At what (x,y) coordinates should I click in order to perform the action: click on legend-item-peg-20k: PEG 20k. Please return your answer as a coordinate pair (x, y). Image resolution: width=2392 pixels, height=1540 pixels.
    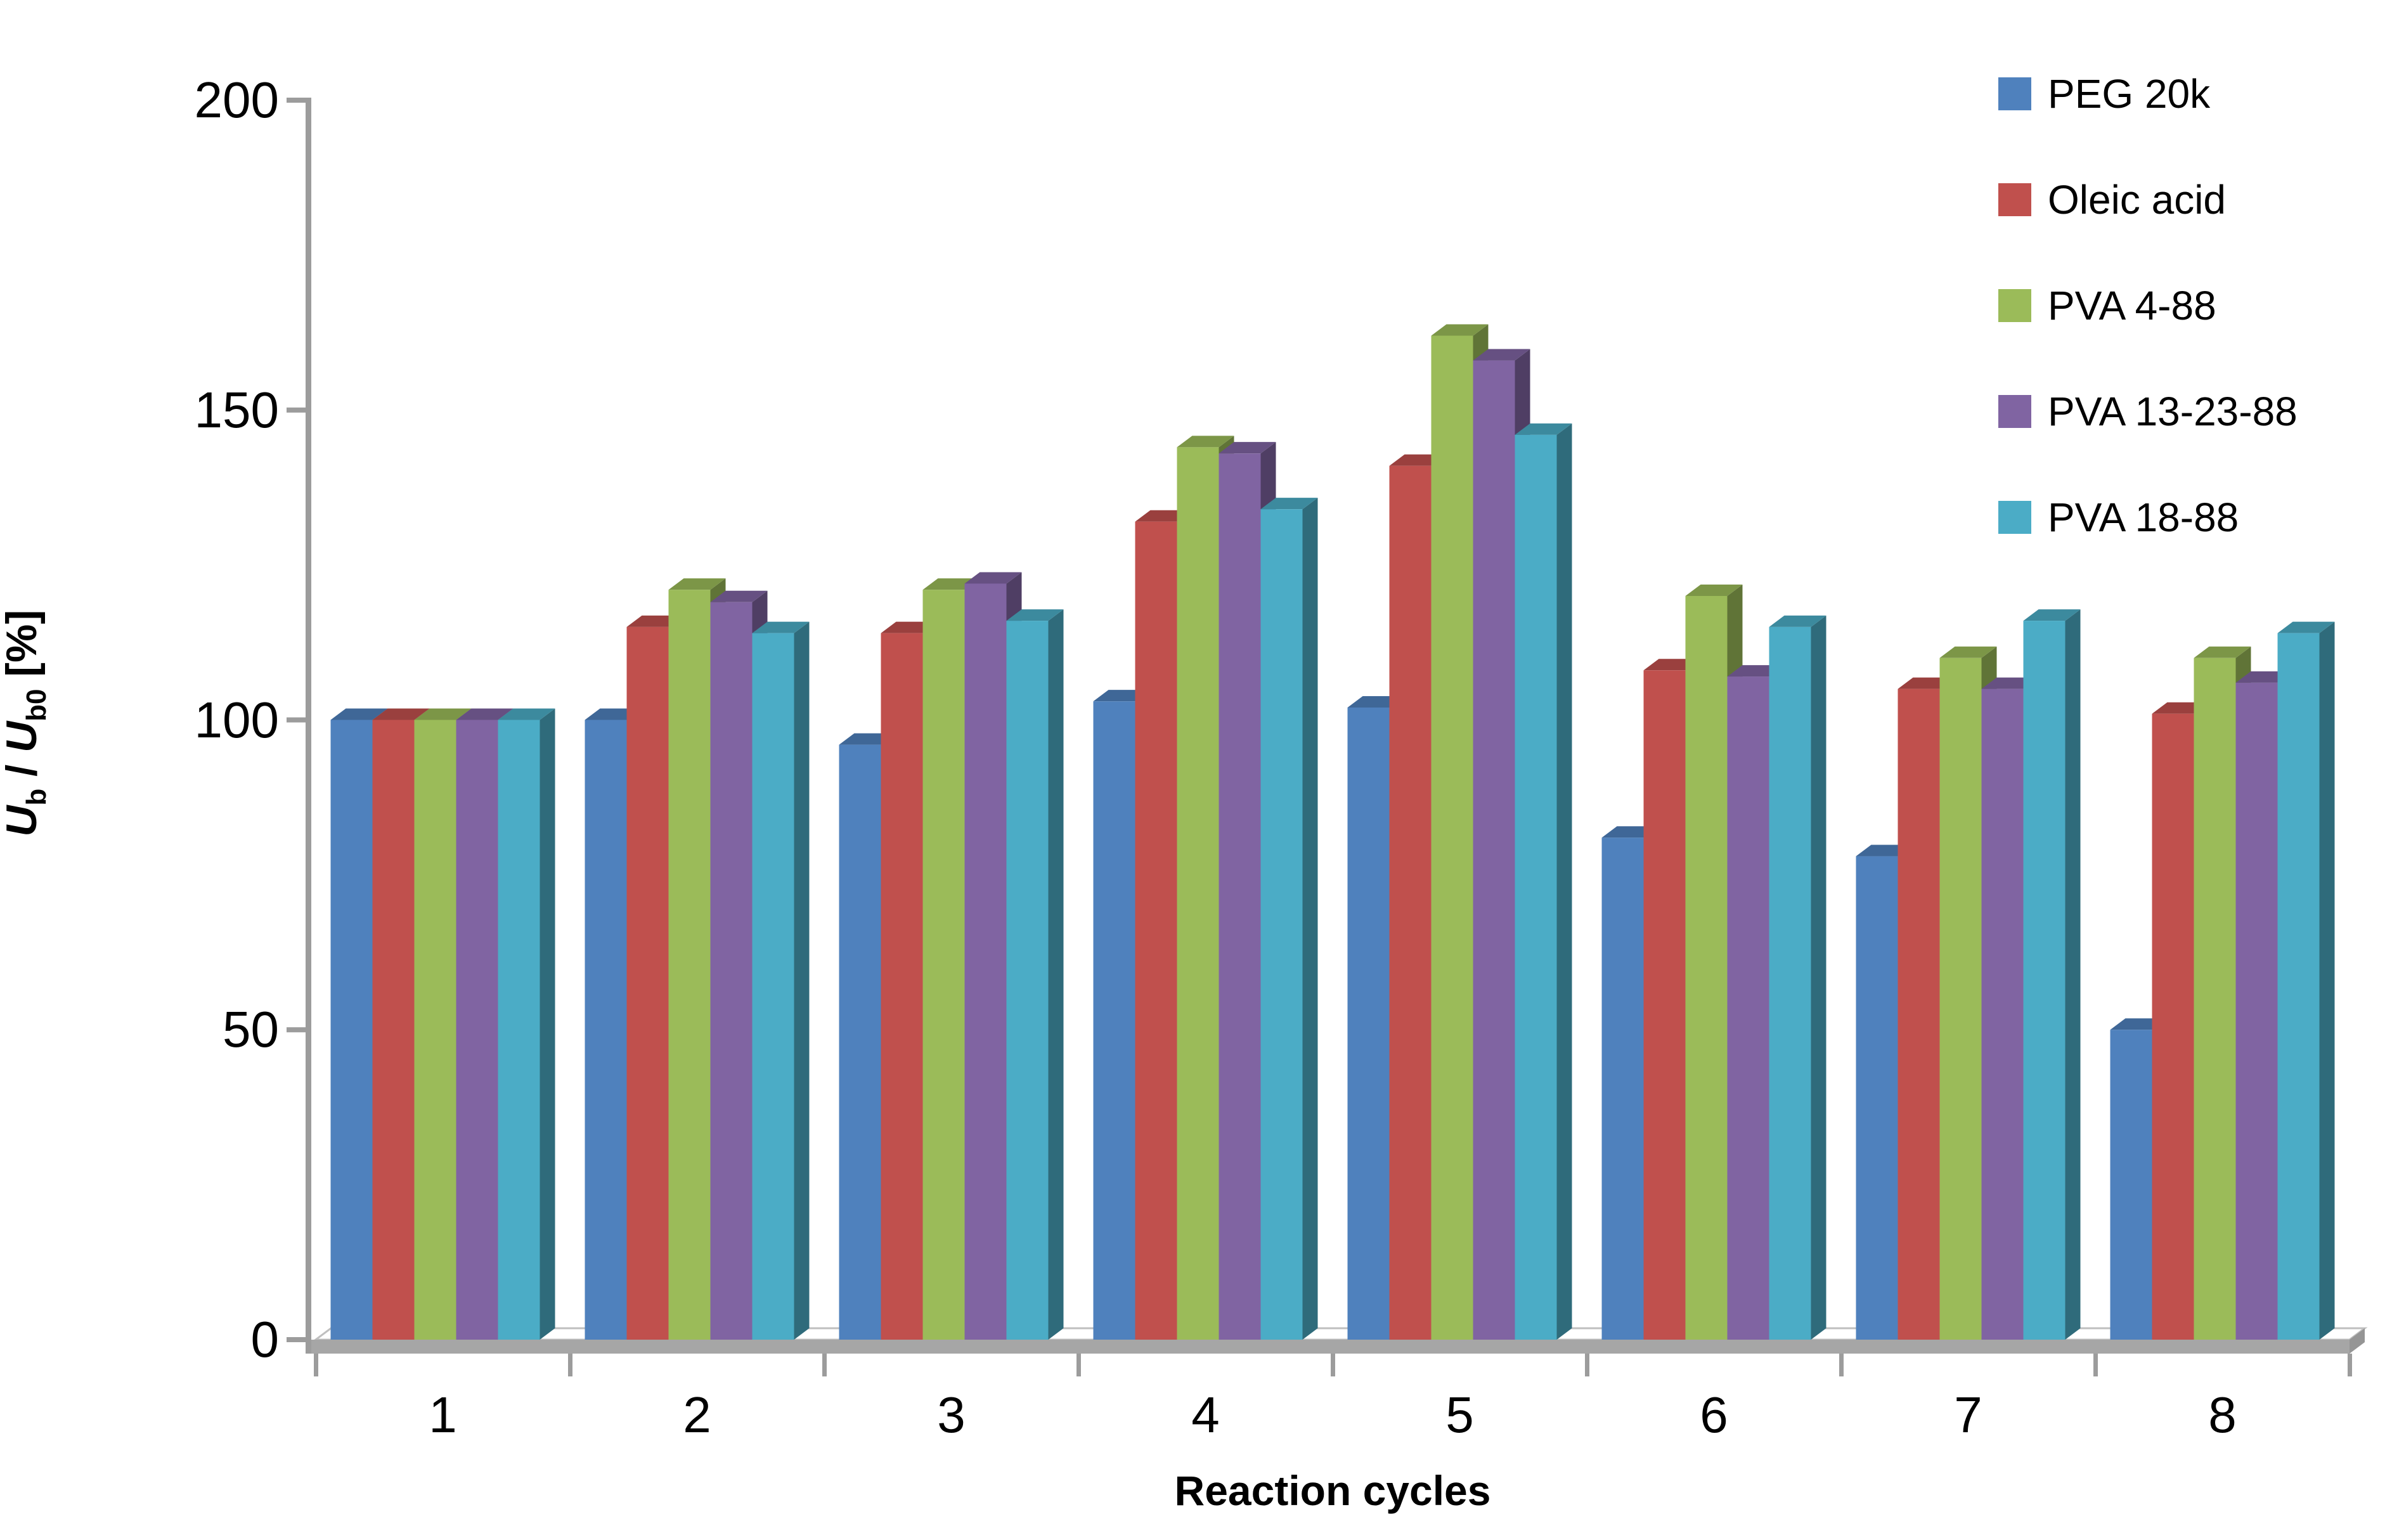
    Looking at the image, I should click on (2104, 94).